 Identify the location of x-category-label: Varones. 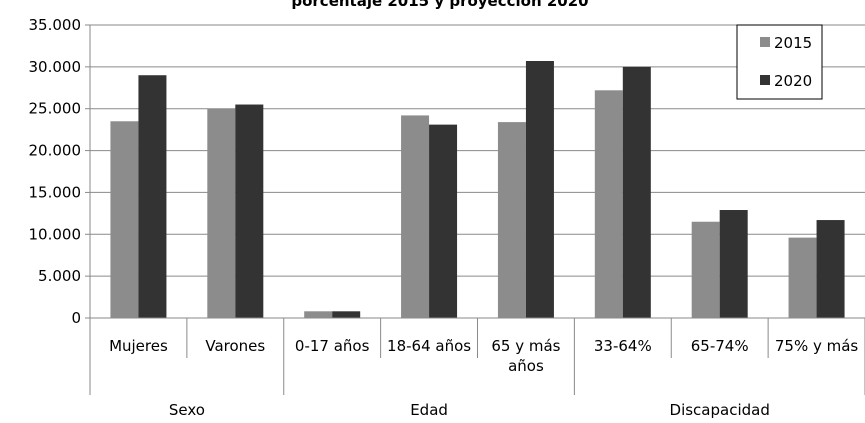
(235, 346).